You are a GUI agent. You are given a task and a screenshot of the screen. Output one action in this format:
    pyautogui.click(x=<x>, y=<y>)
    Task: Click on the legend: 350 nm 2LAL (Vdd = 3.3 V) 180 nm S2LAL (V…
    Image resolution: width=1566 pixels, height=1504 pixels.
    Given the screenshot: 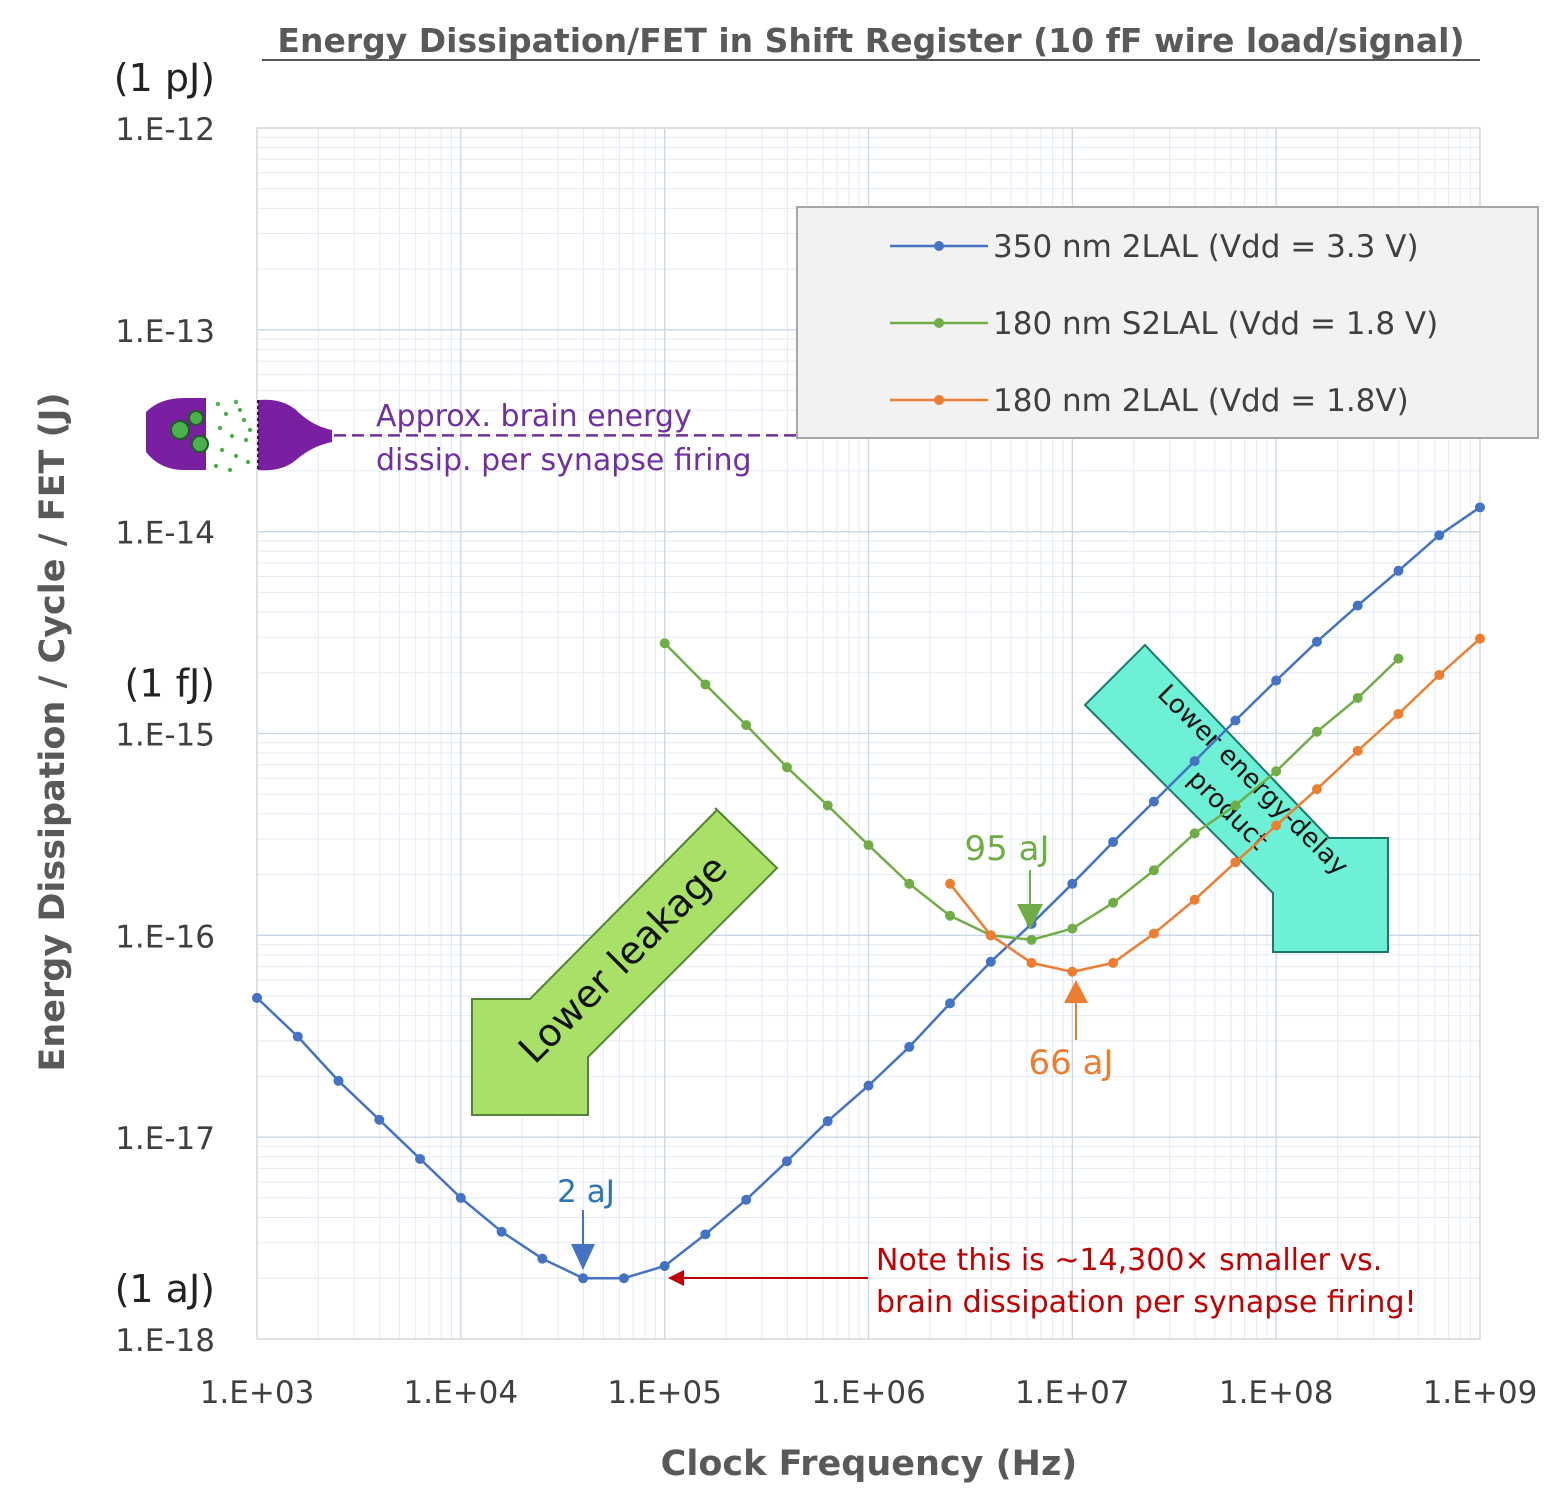 What is the action you would take?
    pyautogui.click(x=1167, y=322)
    